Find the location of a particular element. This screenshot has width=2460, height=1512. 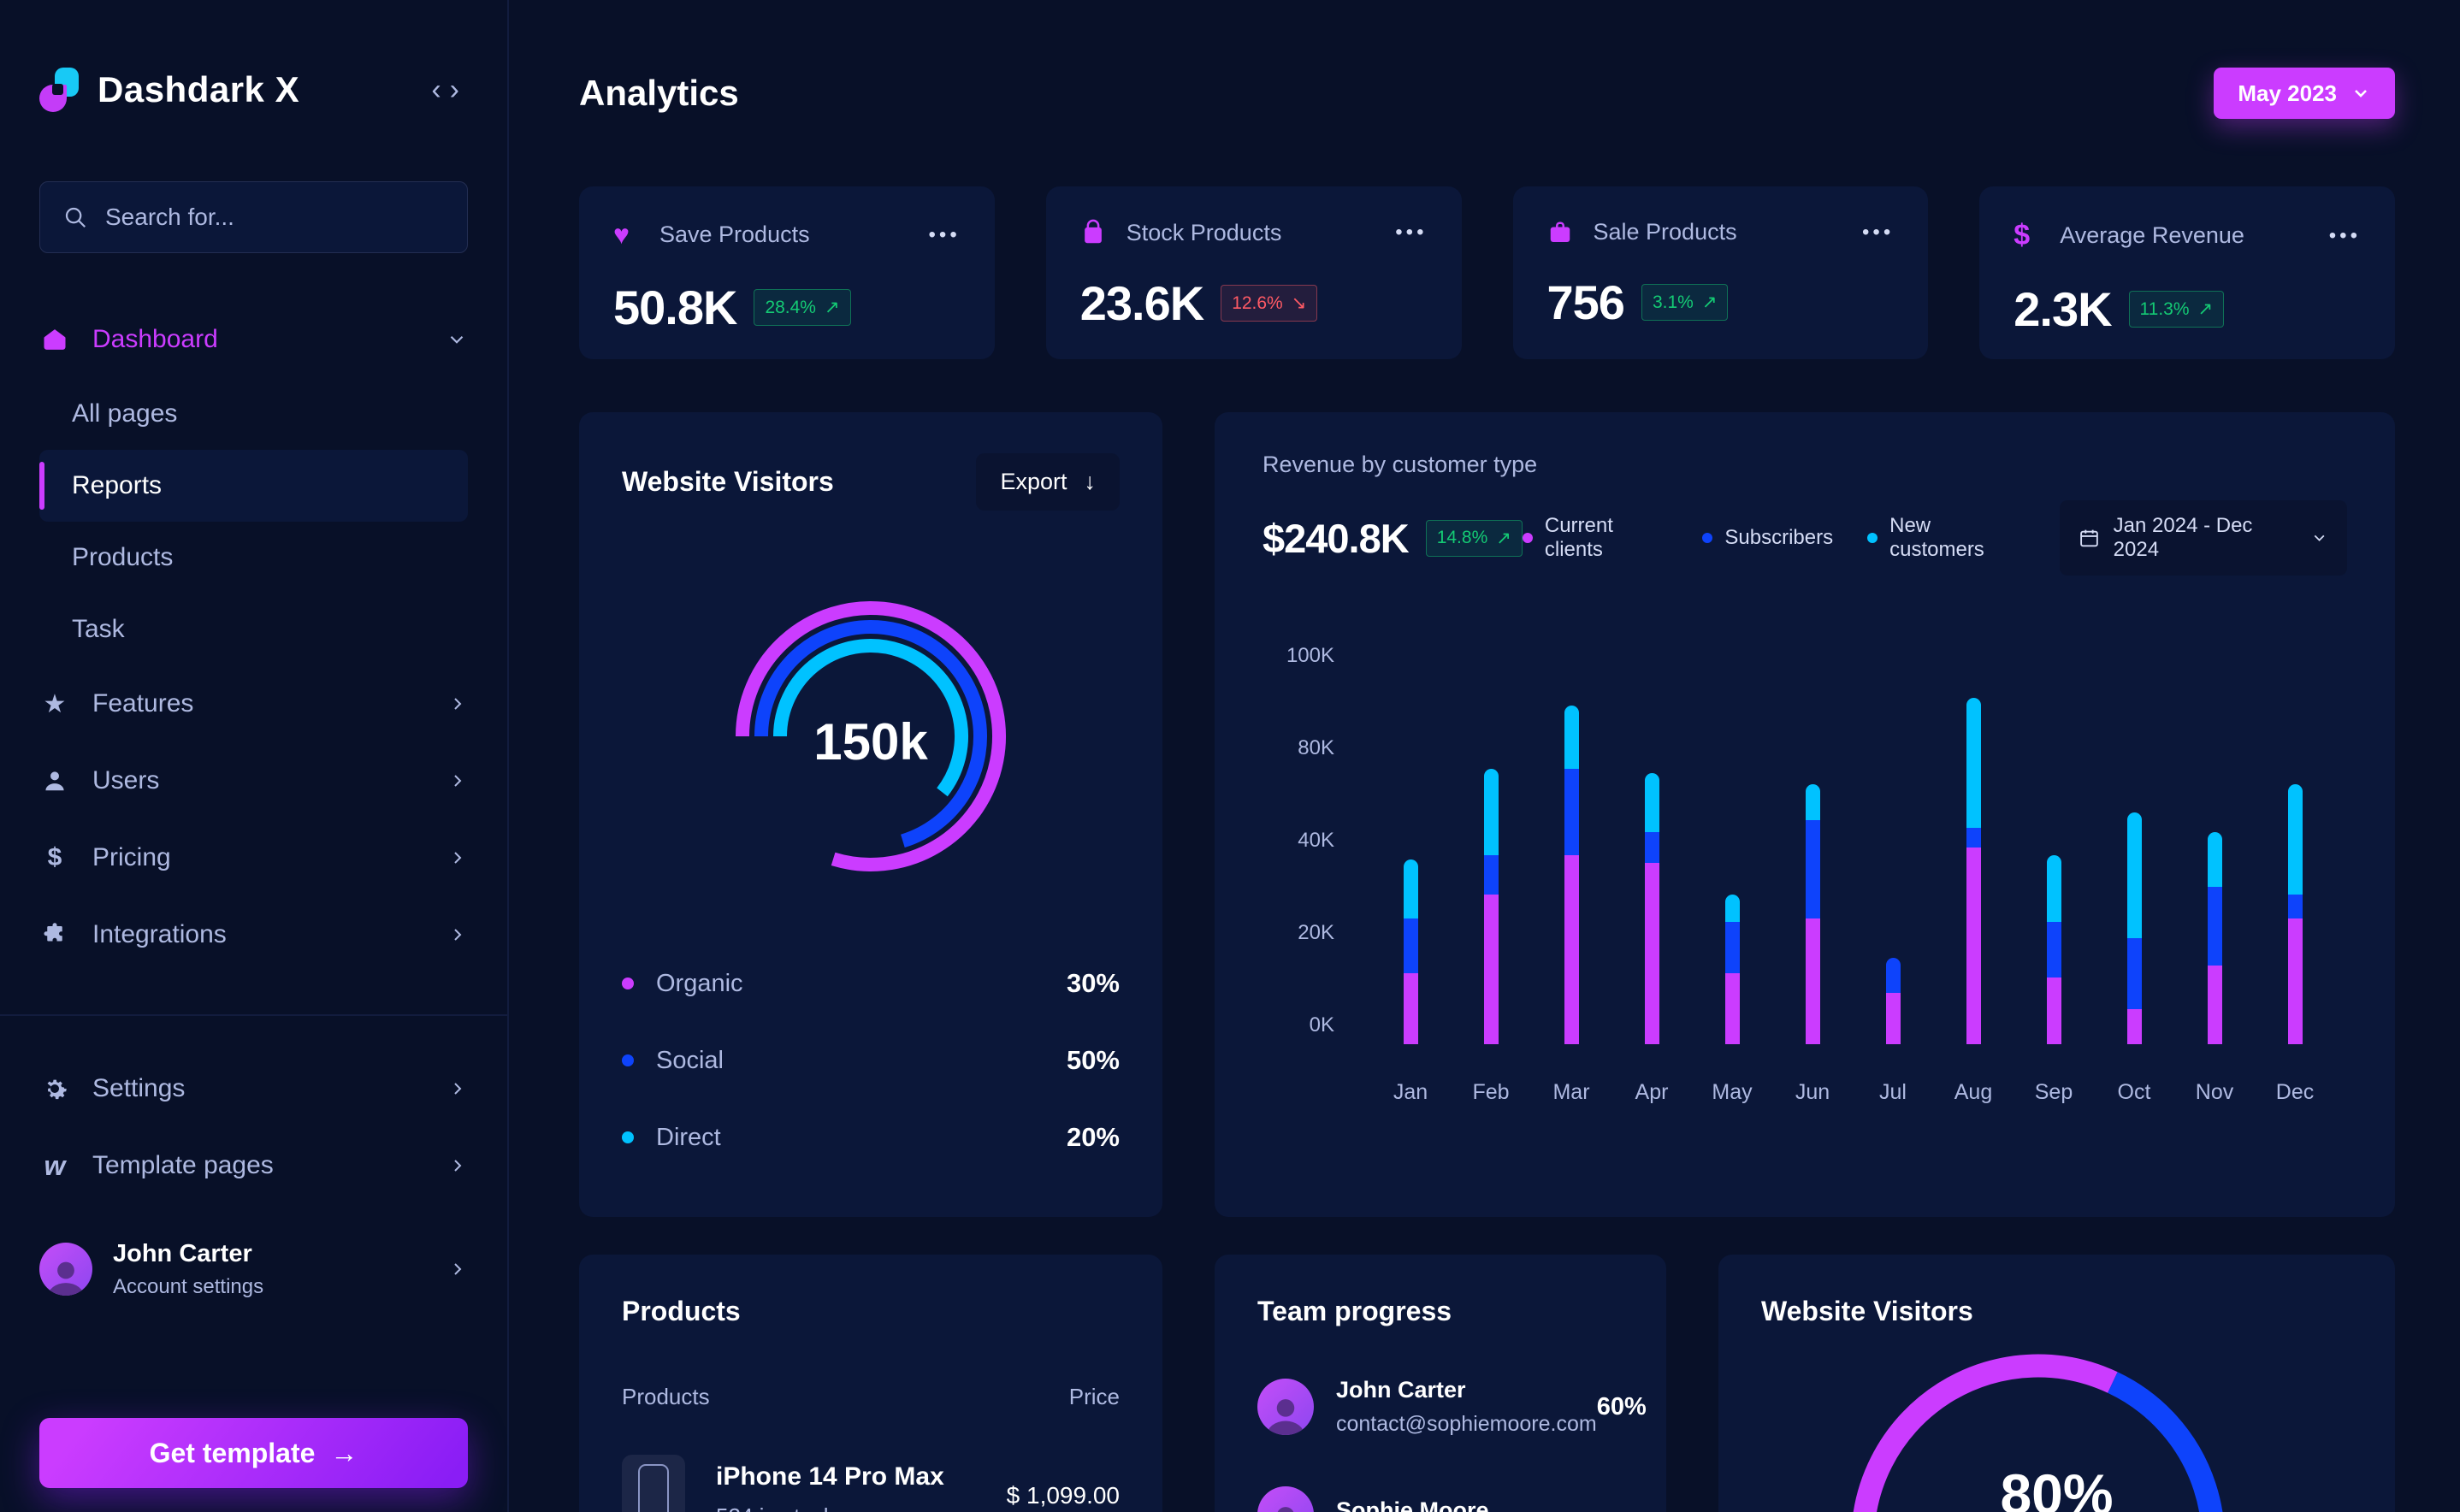

stat-card-sale-products: Sale Products ••• 756 3.1% ↗ is located at coordinates (1721, 272).